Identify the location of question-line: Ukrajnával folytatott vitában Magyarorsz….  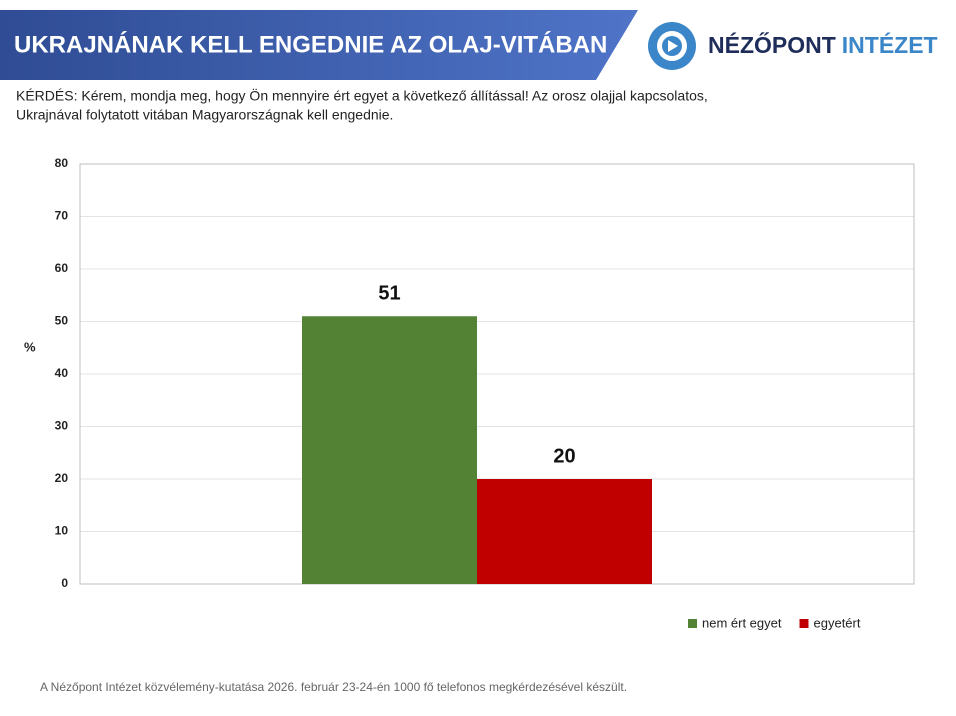
(204, 115).